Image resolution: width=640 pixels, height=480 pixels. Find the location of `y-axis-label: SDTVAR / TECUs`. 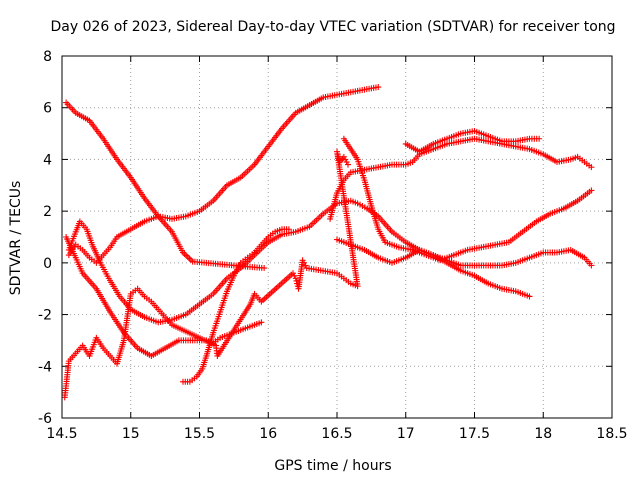

y-axis-label: SDTVAR / TECUs is located at coordinates (16, 238).